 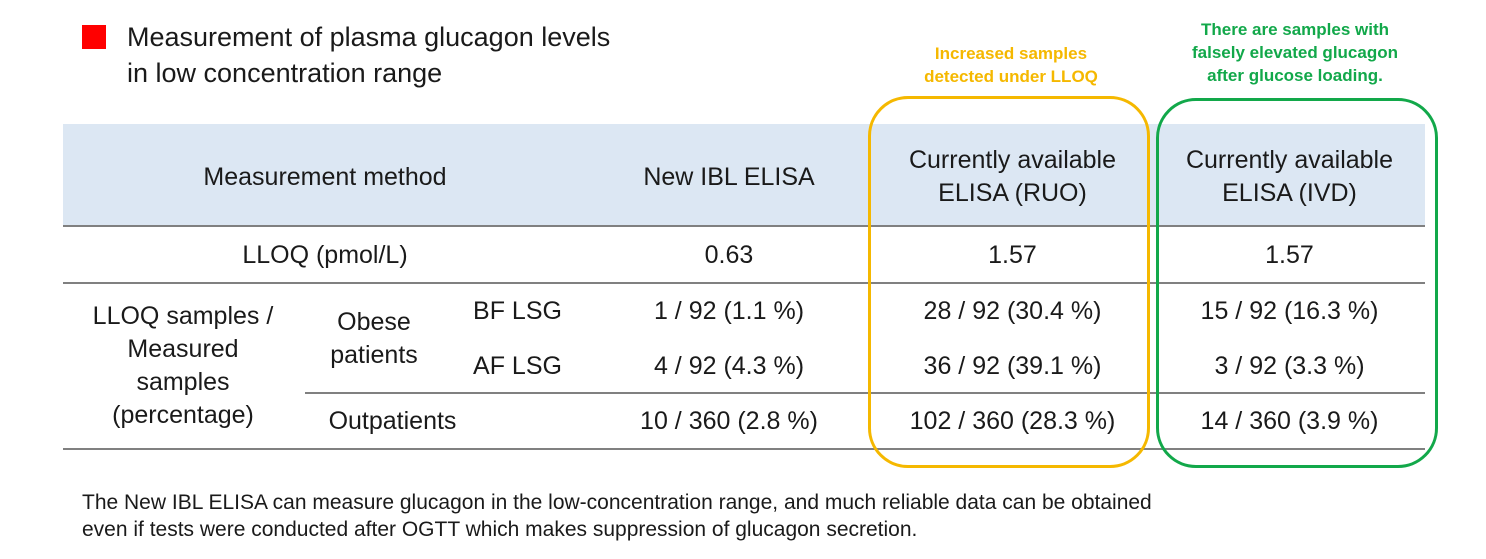 What do you see at coordinates (325, 177) in the screenshot?
I see `header-measurement-method: Measurement method` at bounding box center [325, 177].